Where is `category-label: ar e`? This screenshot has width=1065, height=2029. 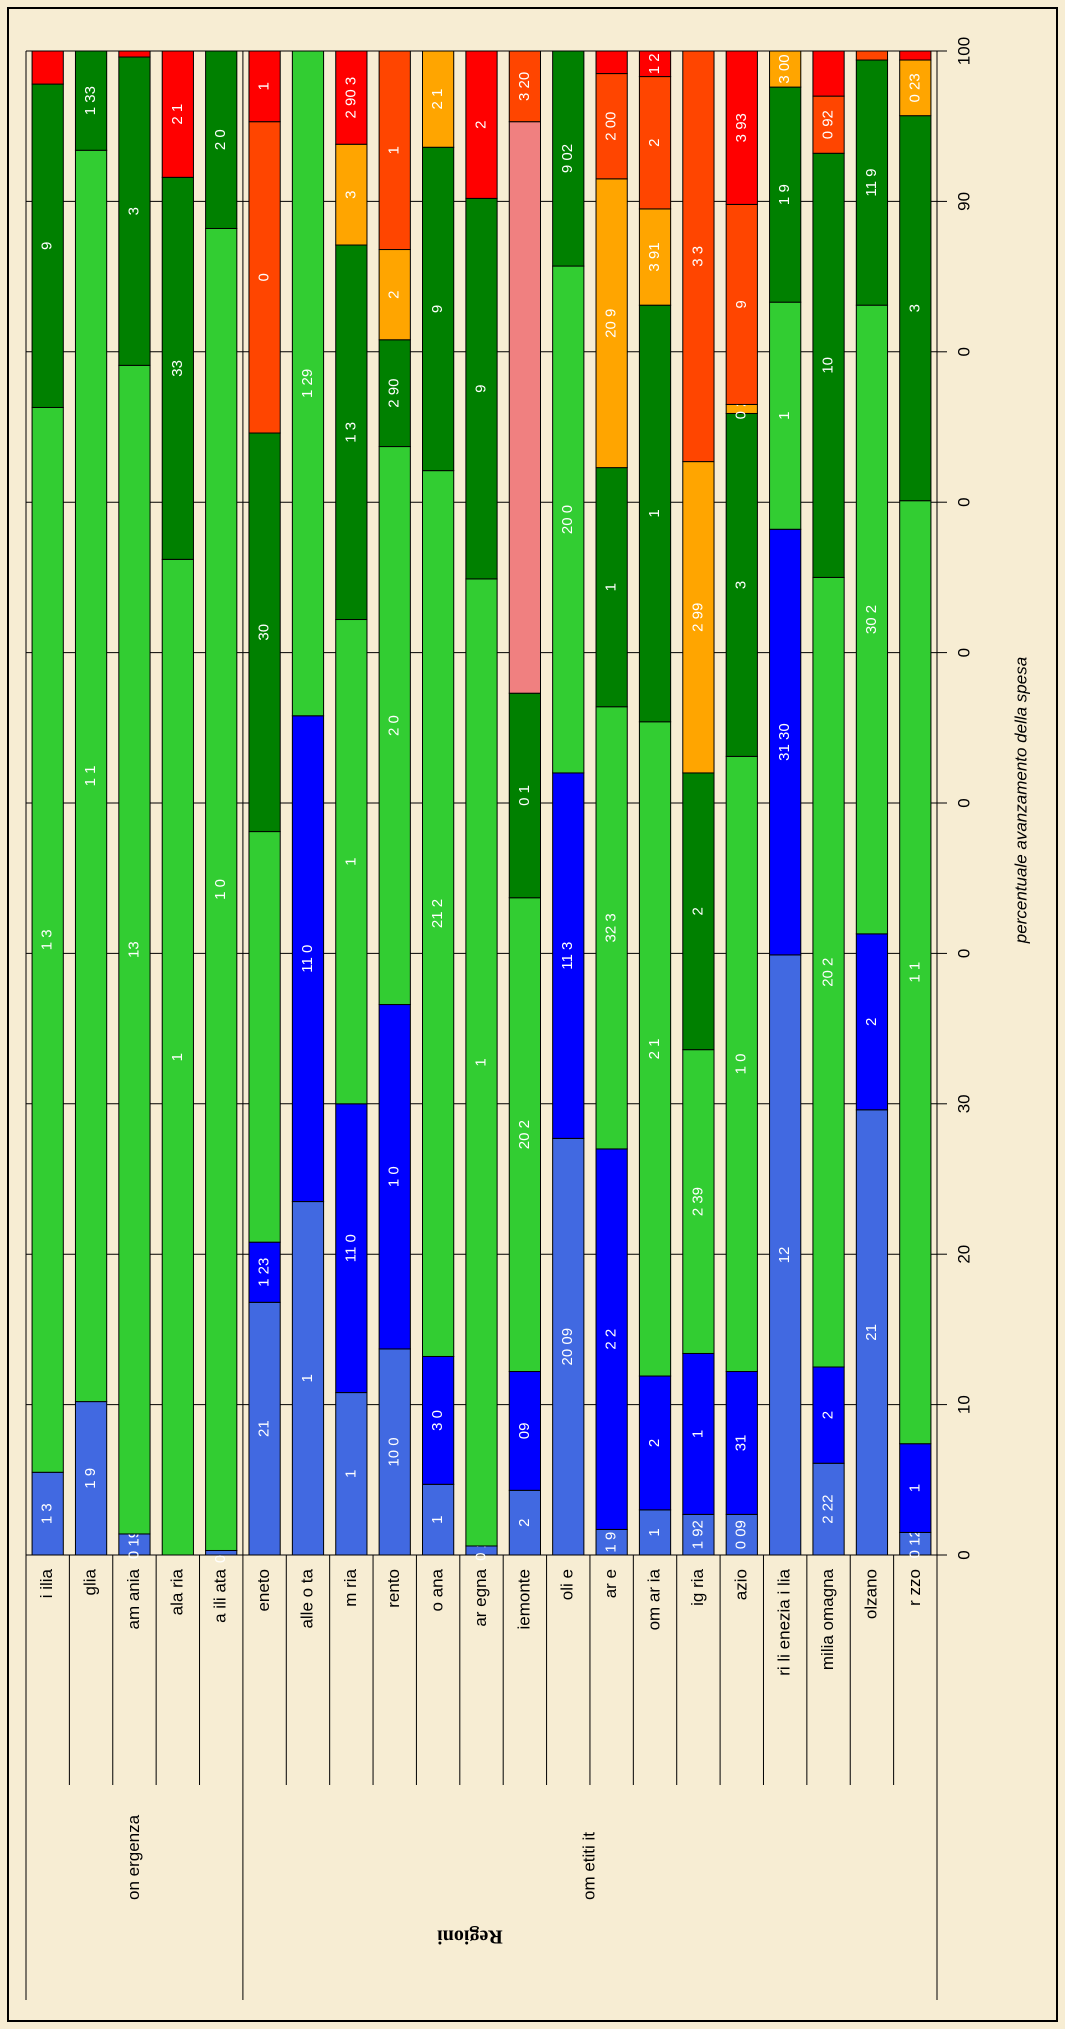
category-label: ar e is located at coordinates (610, 1583).